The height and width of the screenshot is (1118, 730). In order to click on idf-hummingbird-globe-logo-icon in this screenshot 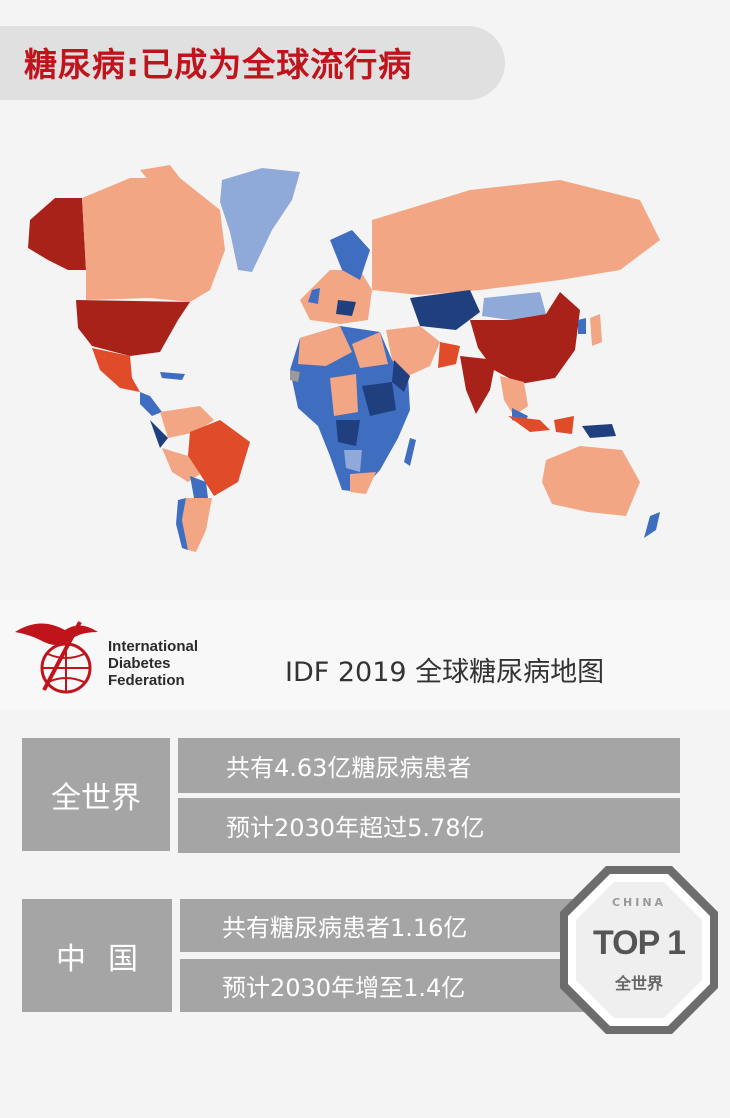, I will do `click(56, 657)`.